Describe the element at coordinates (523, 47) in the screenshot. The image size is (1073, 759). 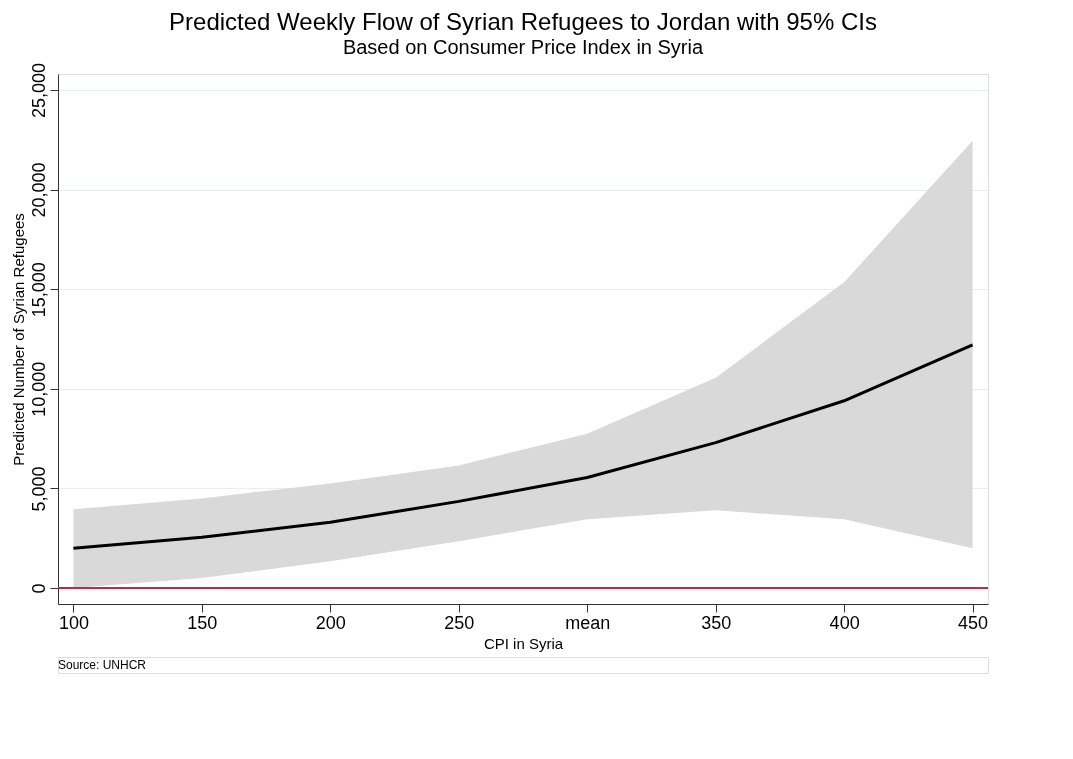
I see `chart-subtitle: Based on Consumer Price Index in Syria` at that location.